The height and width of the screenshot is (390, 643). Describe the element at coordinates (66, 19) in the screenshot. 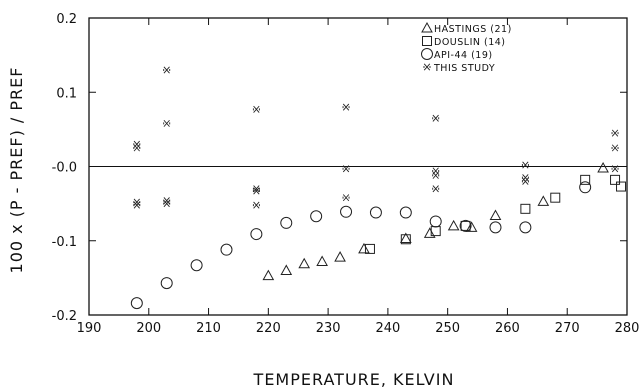

I see `y-tick-label: 0.2` at that location.